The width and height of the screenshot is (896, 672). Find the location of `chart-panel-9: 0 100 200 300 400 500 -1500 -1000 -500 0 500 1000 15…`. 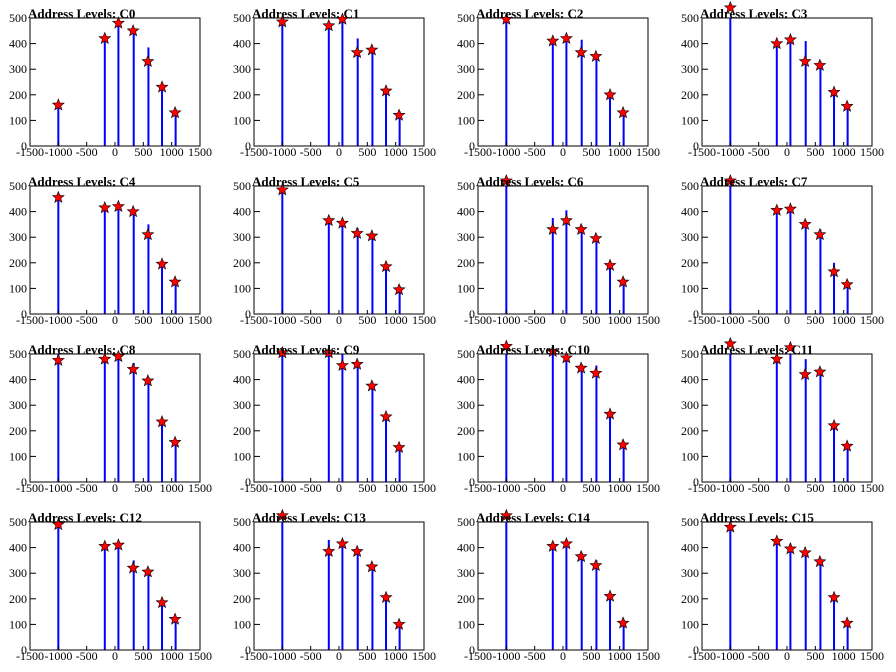

chart-panel-9: 0 100 200 300 400 500 -1500 -1000 -500 0 500 1000 15… is located at coordinates (336, 420).